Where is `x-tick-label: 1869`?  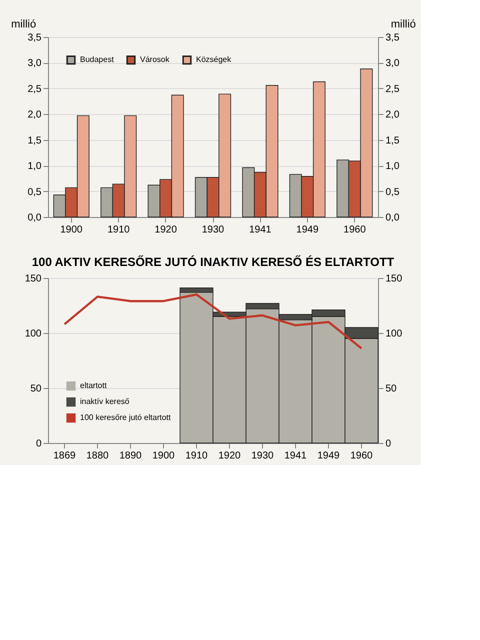 x-tick-label: 1869 is located at coordinates (64, 456).